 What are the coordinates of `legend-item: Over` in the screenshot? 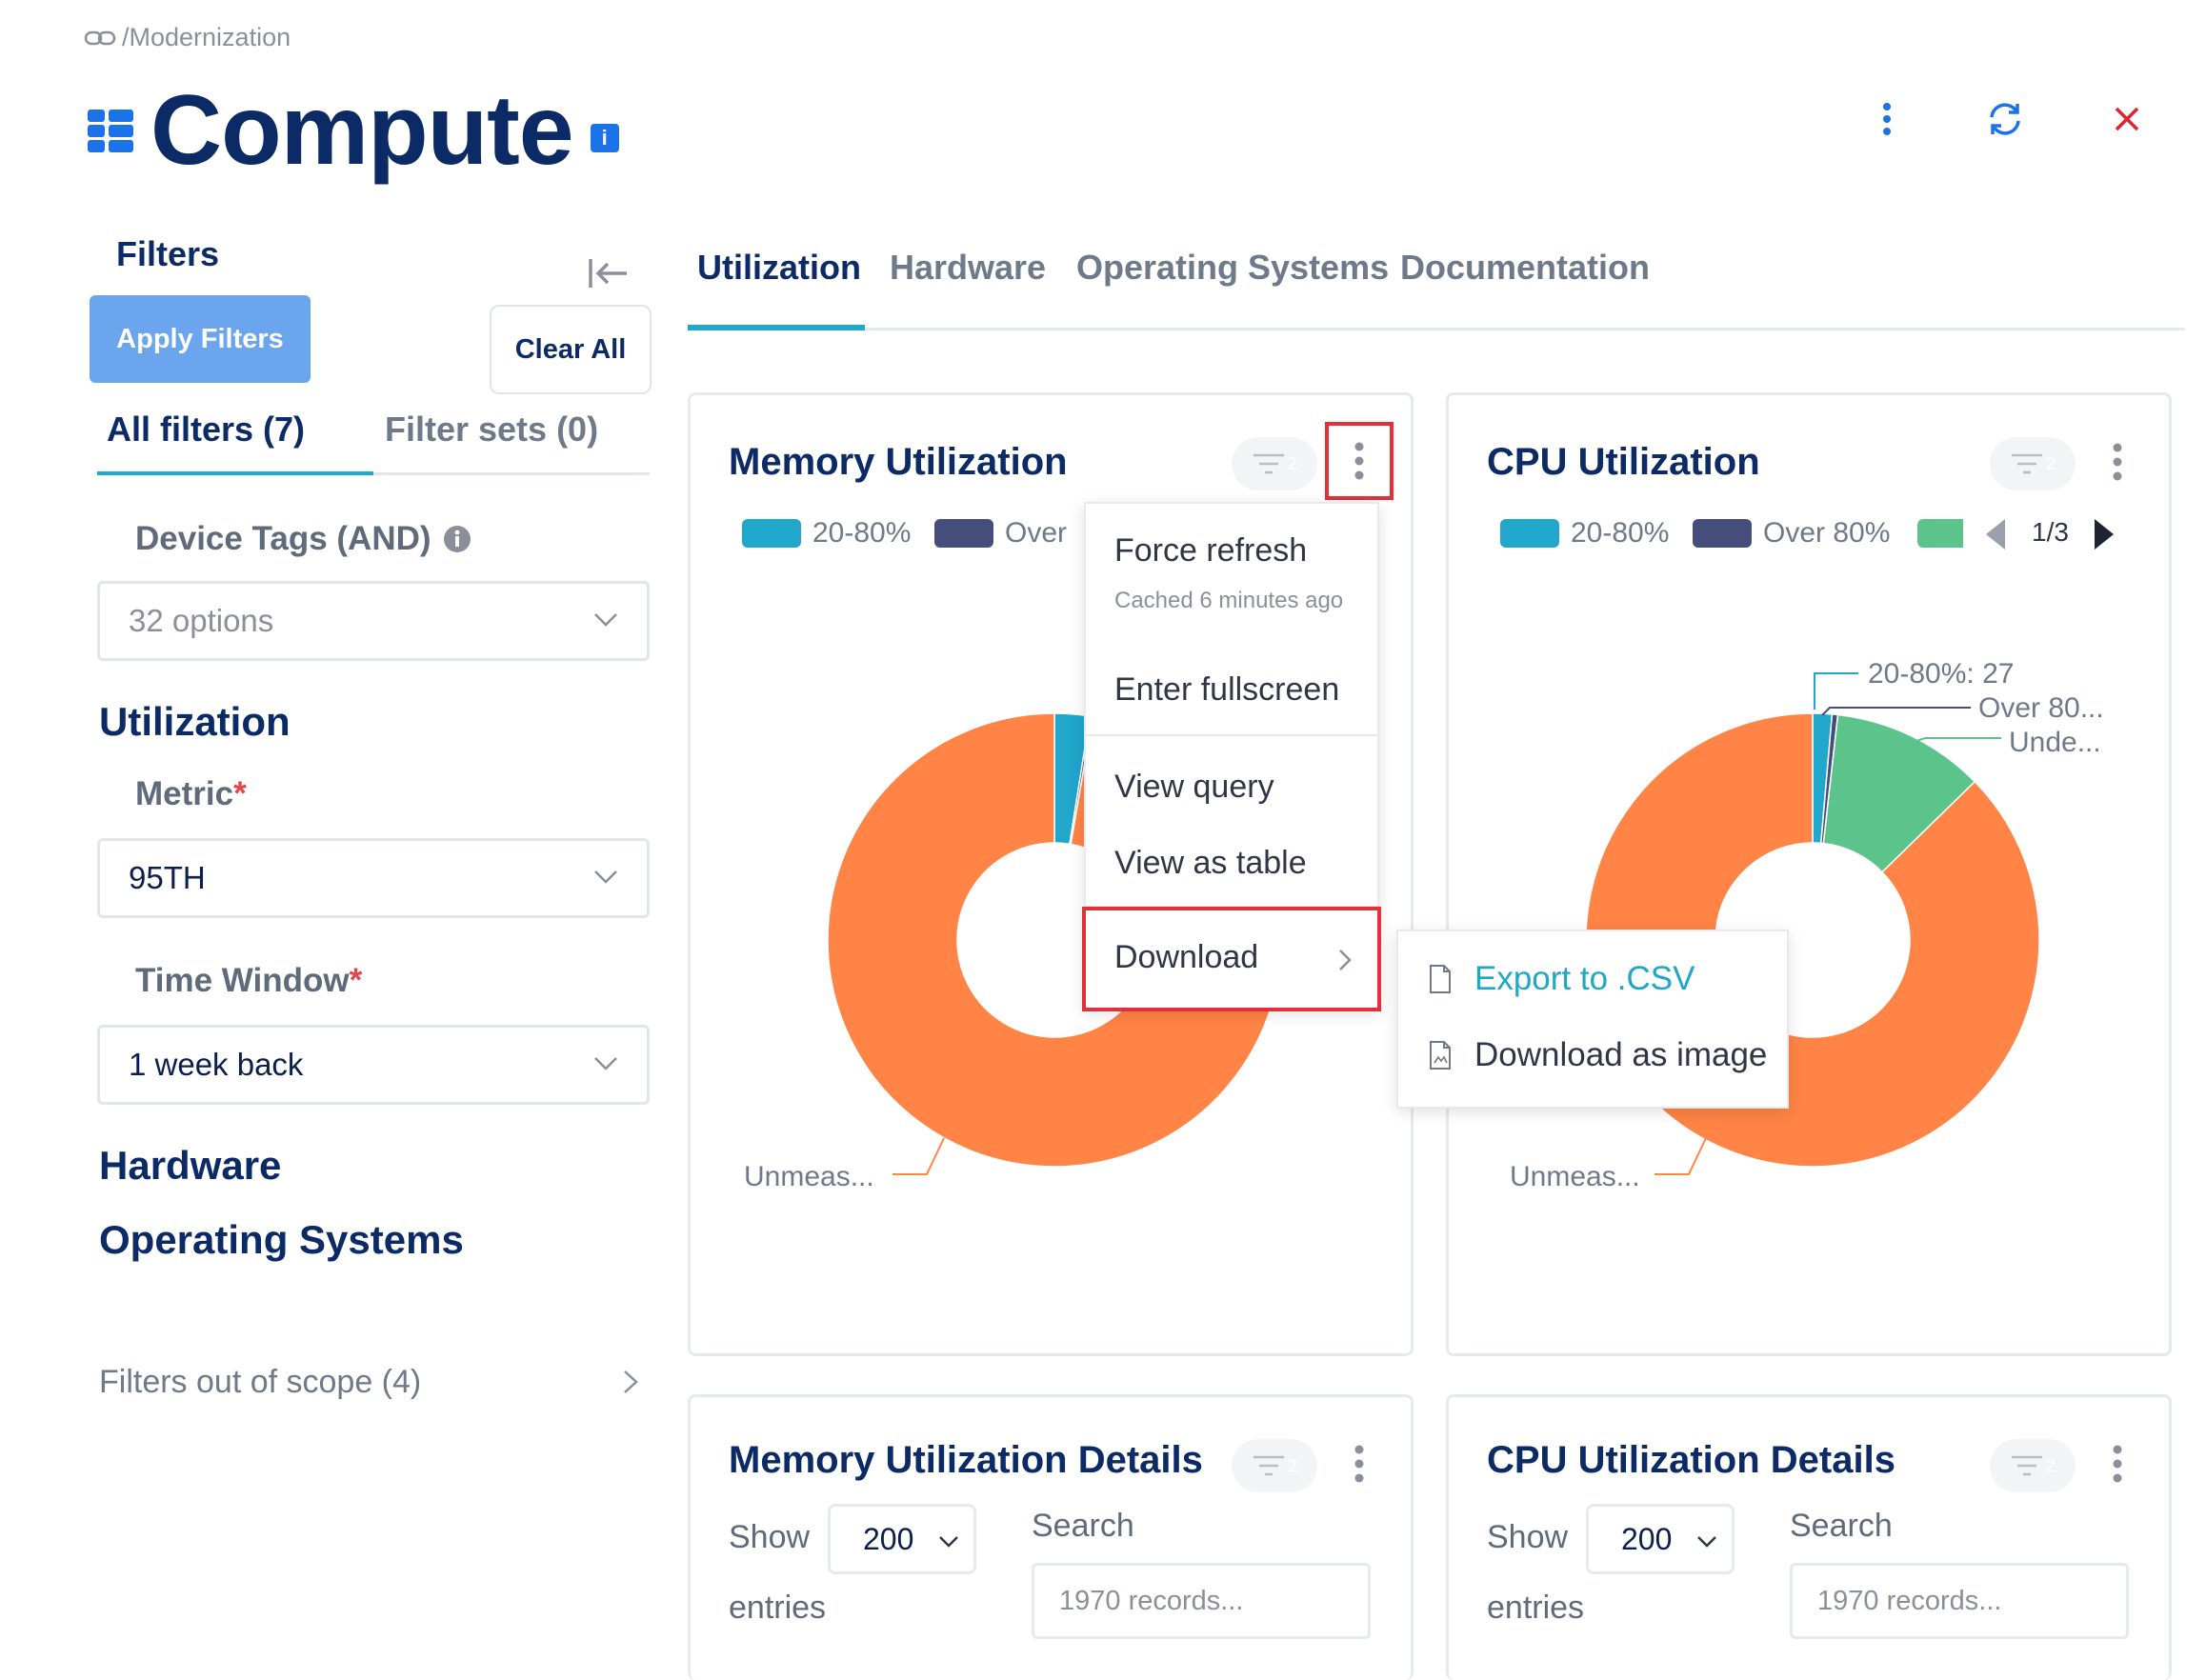 It's located at (1001, 533).